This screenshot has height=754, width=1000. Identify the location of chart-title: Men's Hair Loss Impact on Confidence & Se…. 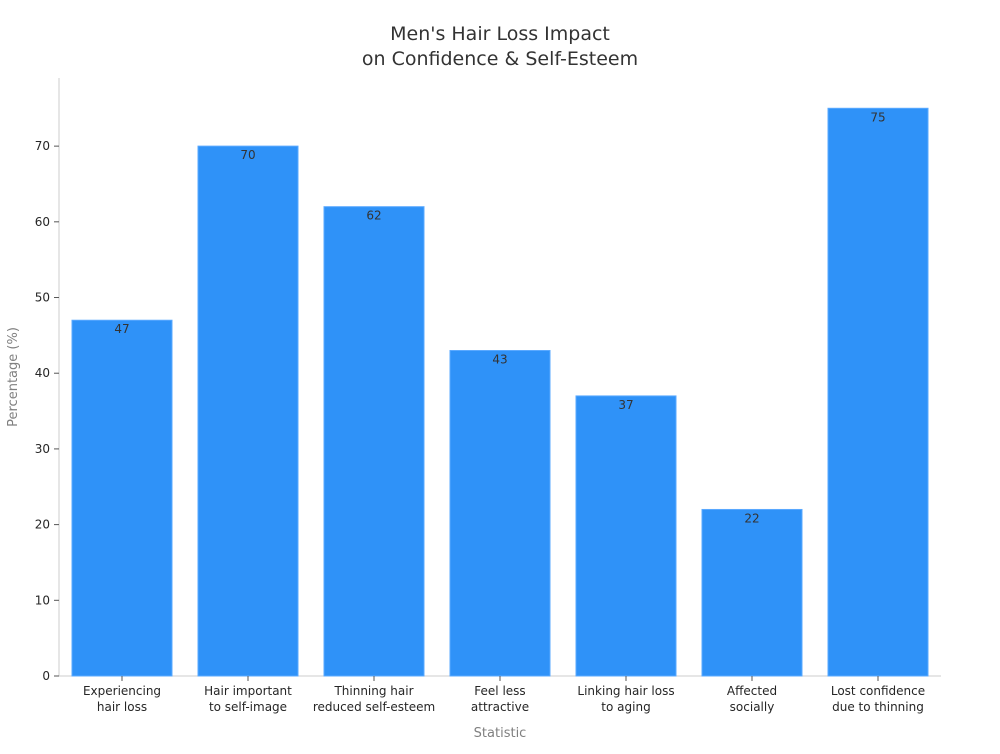
(500, 46).